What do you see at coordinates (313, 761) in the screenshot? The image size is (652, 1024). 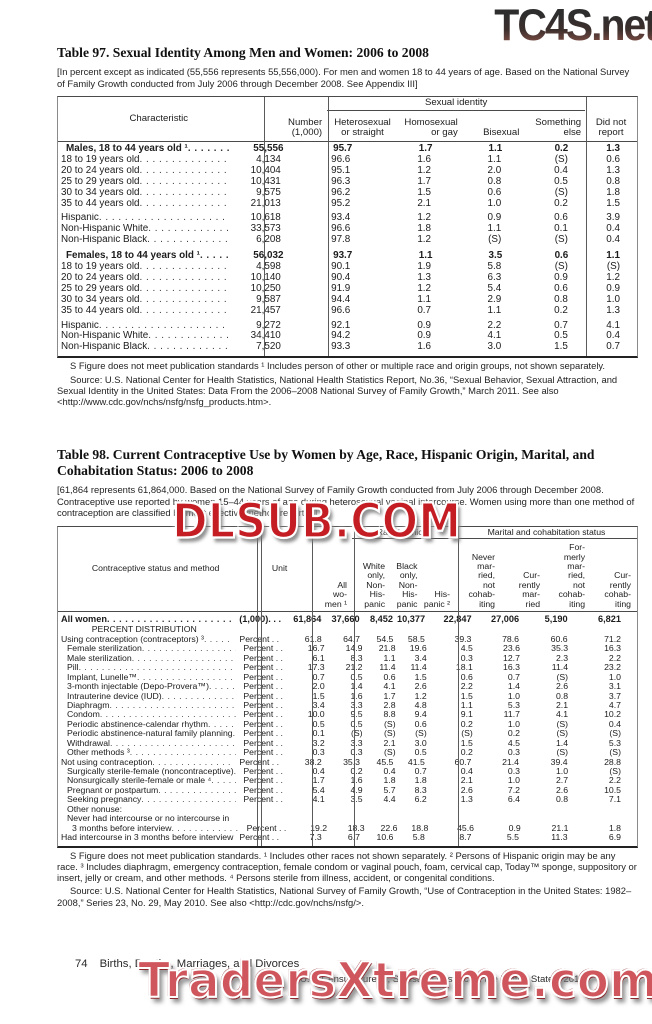 I see `table-cell: 38.2` at bounding box center [313, 761].